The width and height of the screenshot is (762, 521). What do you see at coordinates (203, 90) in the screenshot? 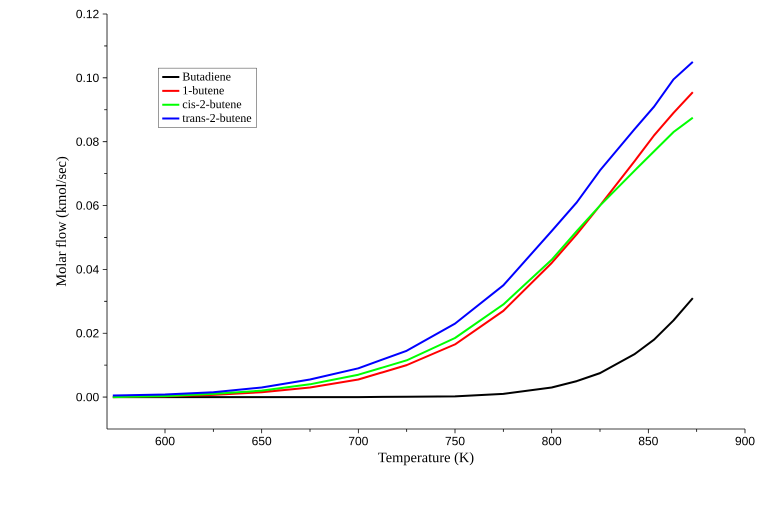
I see `legend-label: 1-butene` at bounding box center [203, 90].